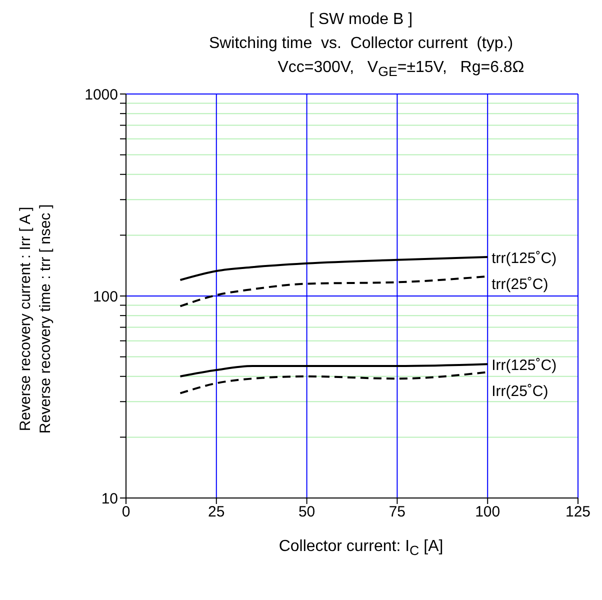  Describe the element at coordinates (397, 512) in the screenshot. I see `x-tick-label: 75` at that location.